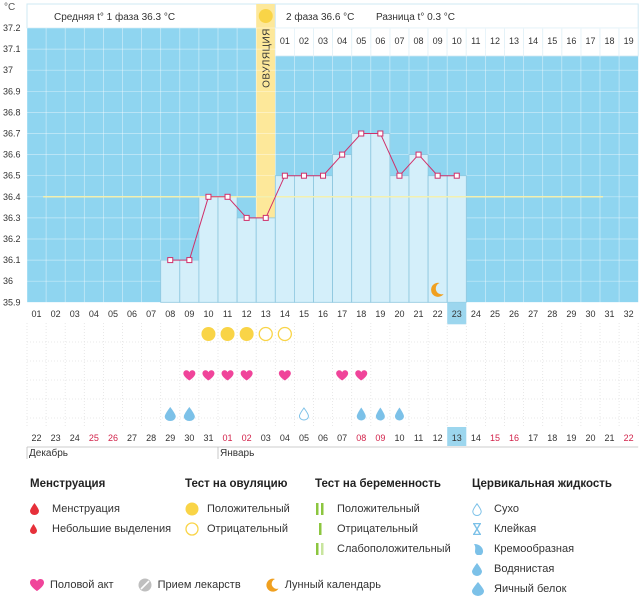 The height and width of the screenshot is (599, 644). Describe the element at coordinates (8, 281) in the screenshot. I see `y-tick-label: 36` at that location.